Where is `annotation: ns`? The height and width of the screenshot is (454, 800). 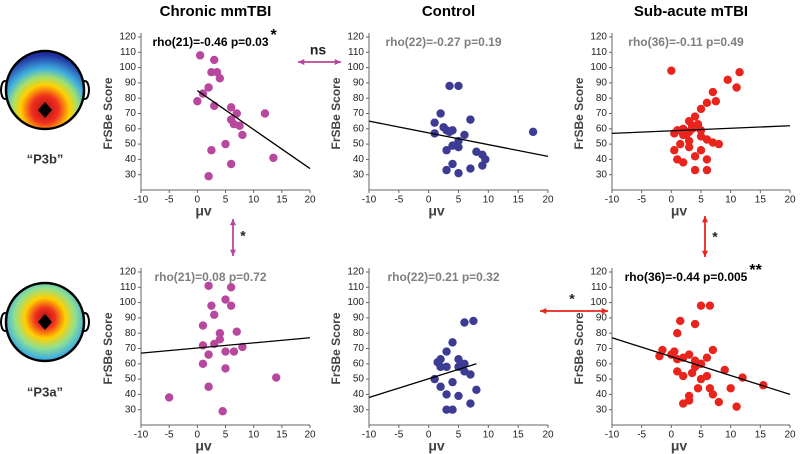
annotation: ns is located at coordinates (318, 50).